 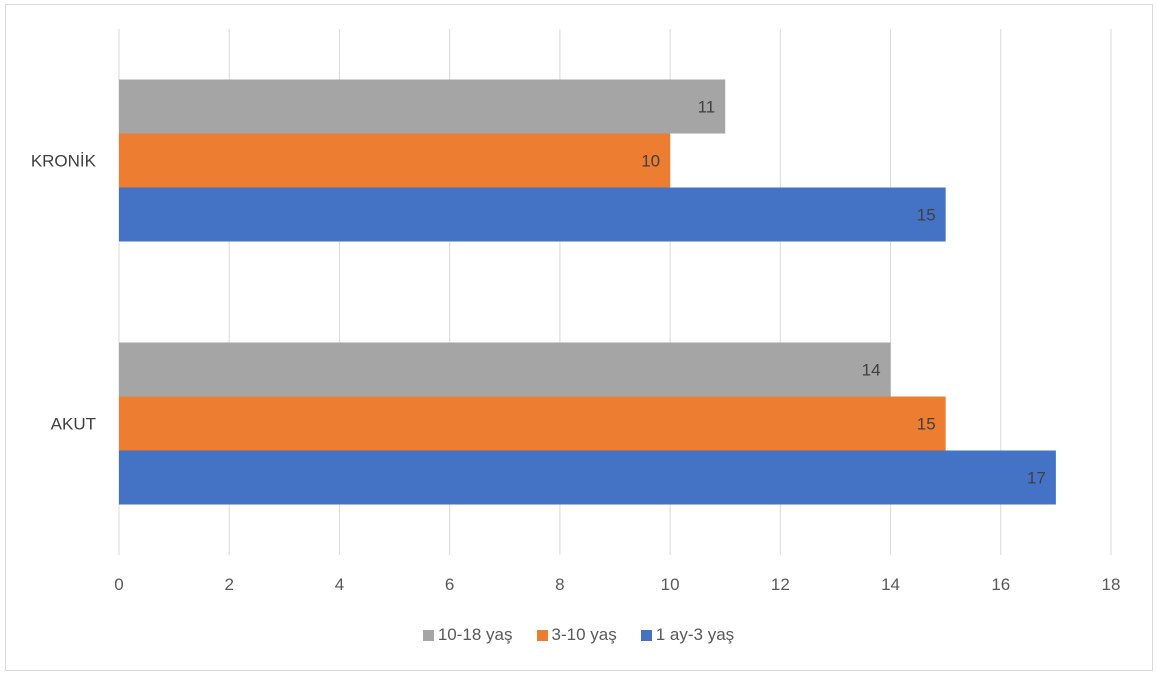 What do you see at coordinates (650, 161) in the screenshot?
I see `data-label: 10` at bounding box center [650, 161].